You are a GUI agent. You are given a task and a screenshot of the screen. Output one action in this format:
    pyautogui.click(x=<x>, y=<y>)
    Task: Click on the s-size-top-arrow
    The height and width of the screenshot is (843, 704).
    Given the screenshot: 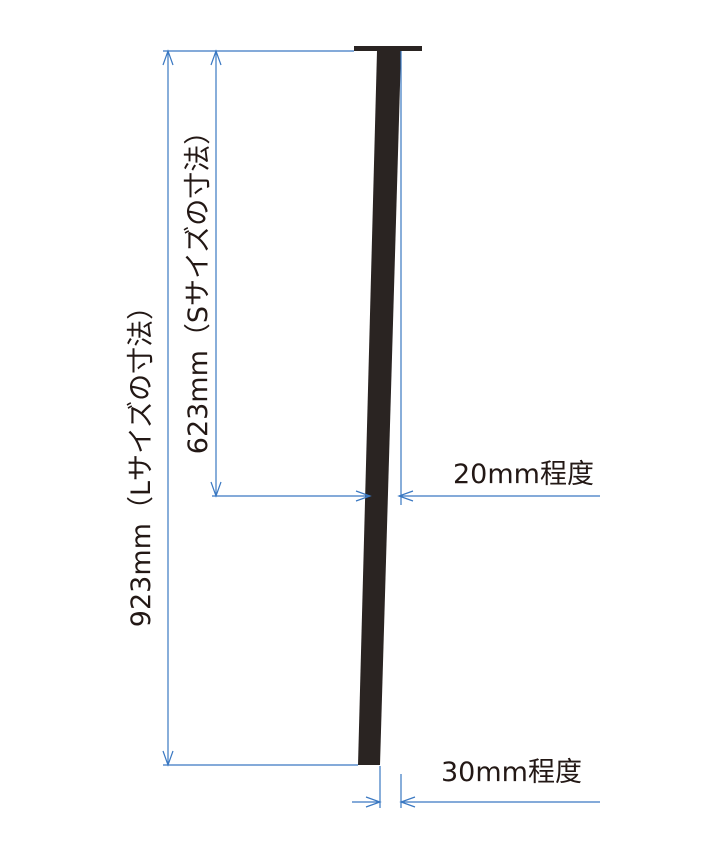 What is the action you would take?
    pyautogui.click(x=216, y=57)
    